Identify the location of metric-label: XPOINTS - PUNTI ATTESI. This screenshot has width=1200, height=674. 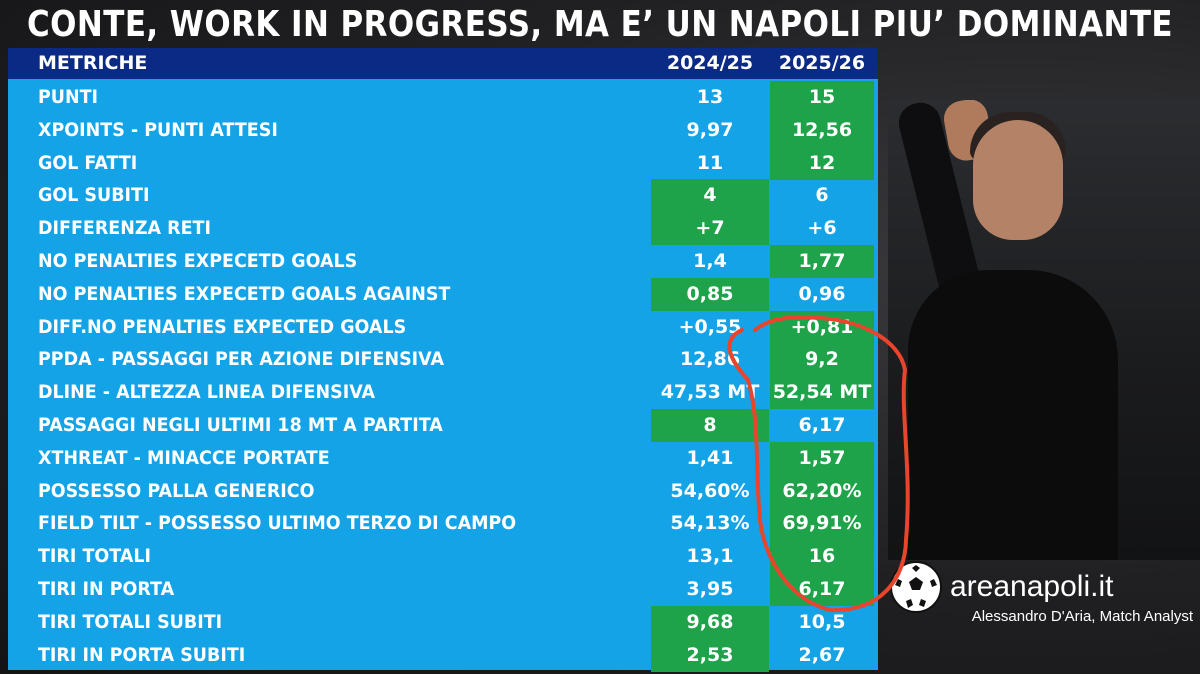
(158, 129).